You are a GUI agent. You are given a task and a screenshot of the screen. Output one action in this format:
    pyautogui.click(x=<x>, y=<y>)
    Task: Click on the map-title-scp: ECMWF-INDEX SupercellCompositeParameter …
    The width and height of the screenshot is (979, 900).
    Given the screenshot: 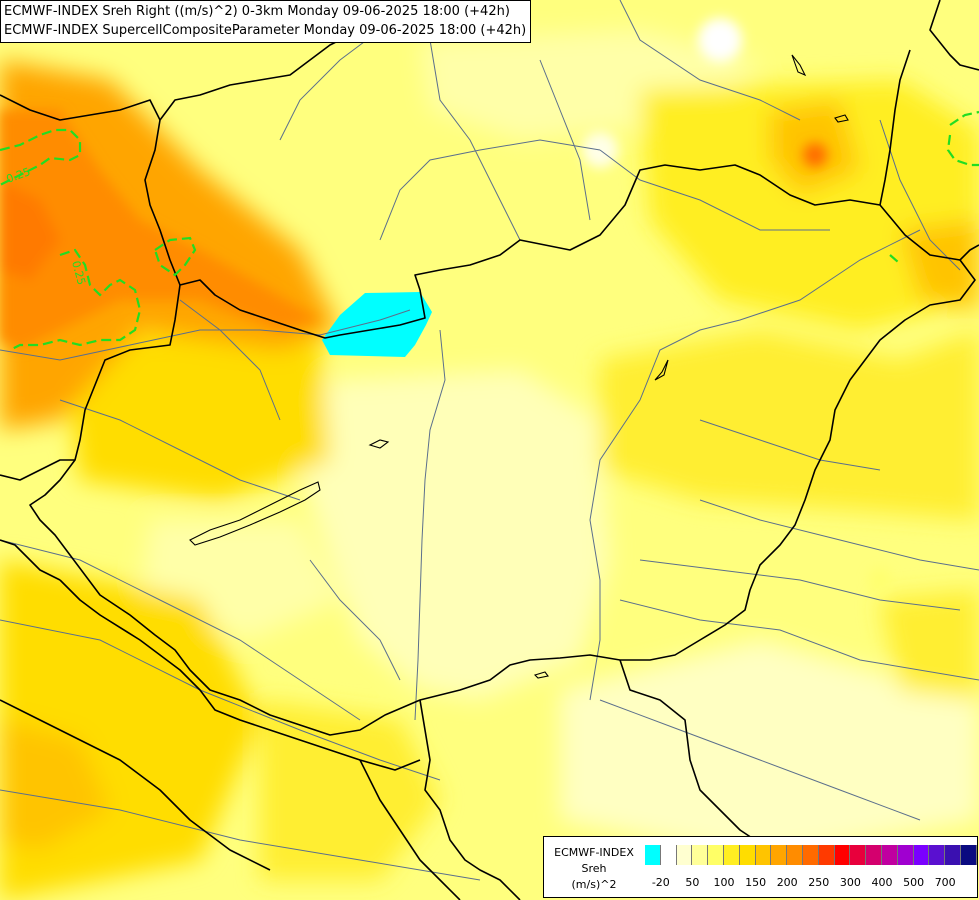 What is the action you would take?
    pyautogui.click(x=265, y=30)
    